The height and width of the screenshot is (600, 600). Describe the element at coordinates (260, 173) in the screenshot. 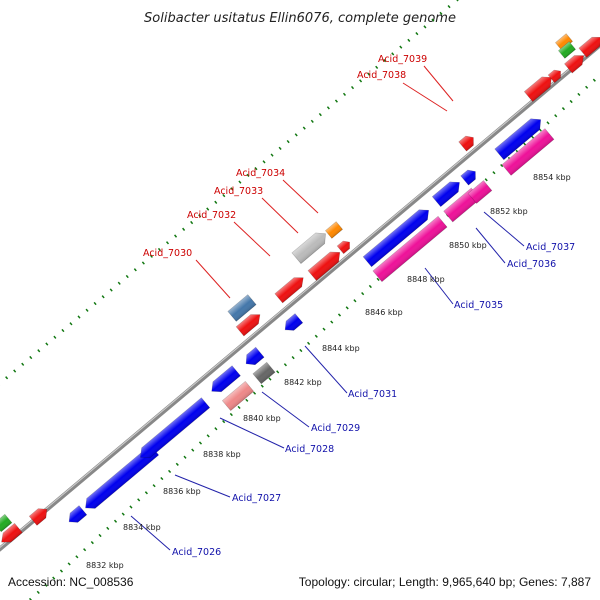

I see `label-acid-7034: Acid_7034` at that location.